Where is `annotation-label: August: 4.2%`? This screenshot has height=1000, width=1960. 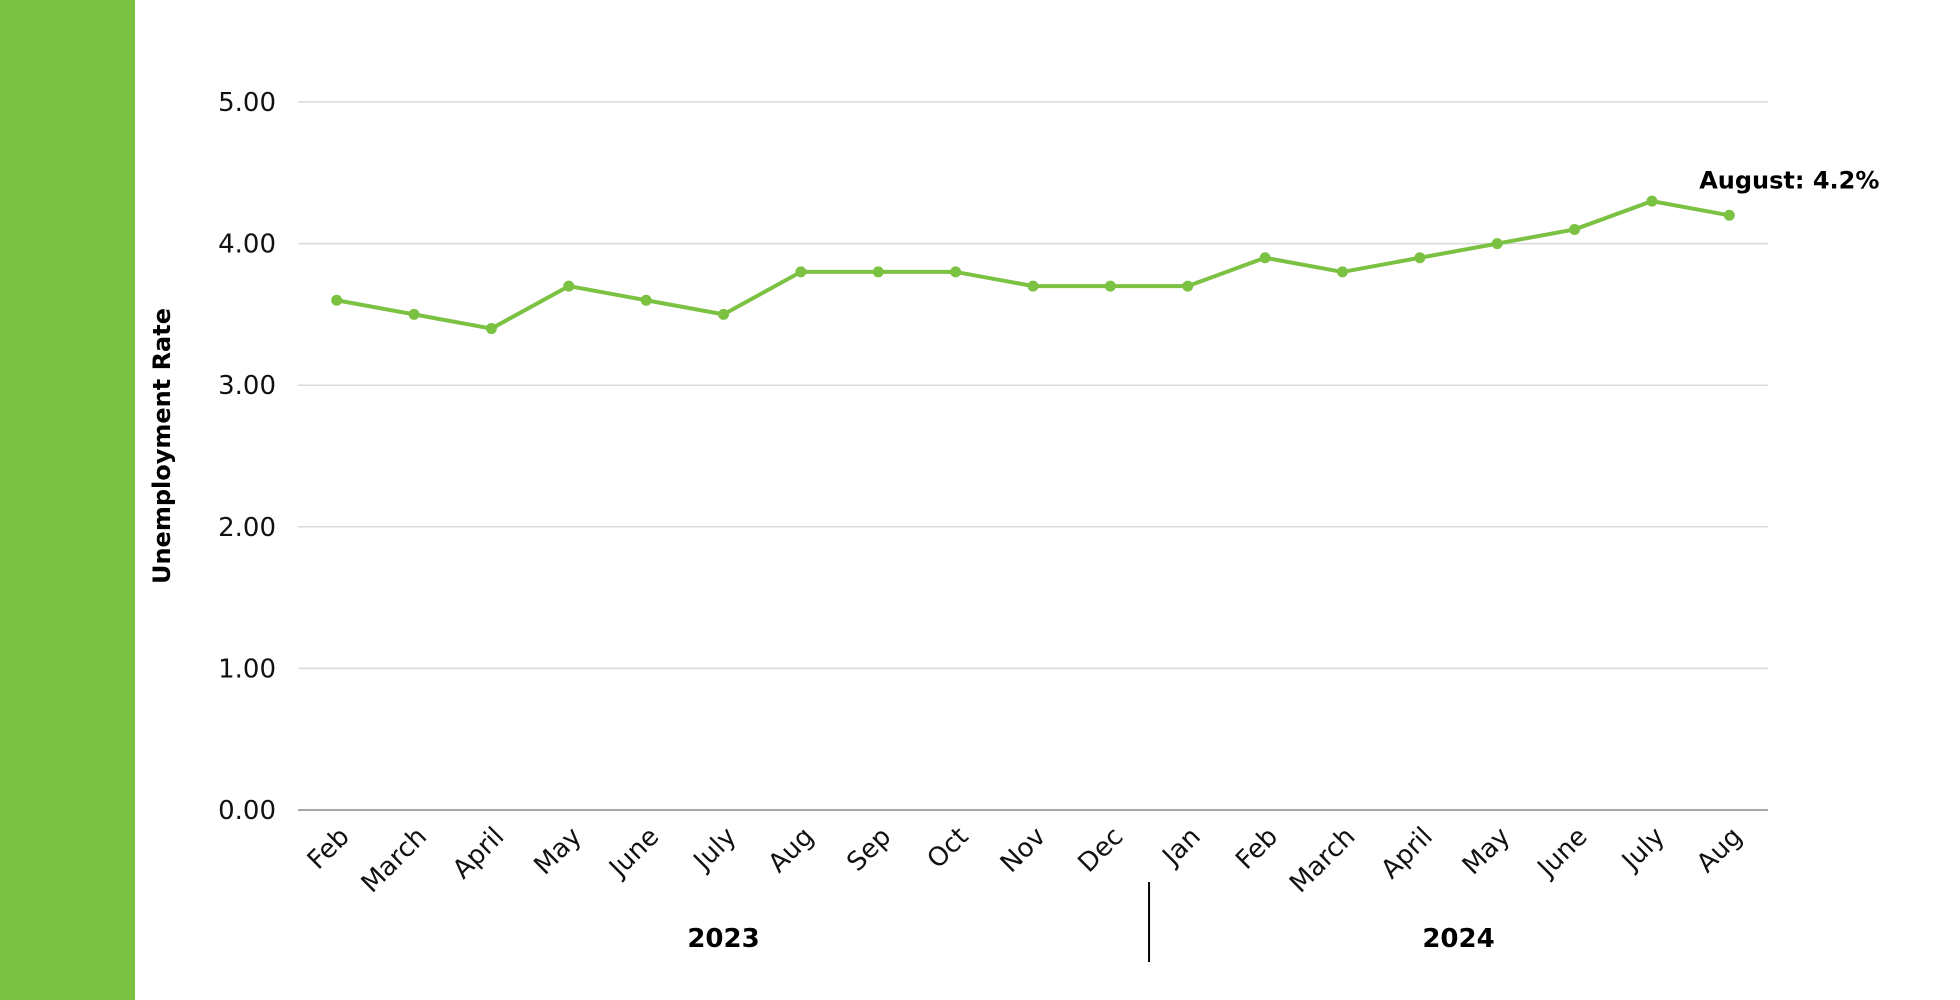
annotation-label: August: 4.2% is located at coordinates (1789, 180).